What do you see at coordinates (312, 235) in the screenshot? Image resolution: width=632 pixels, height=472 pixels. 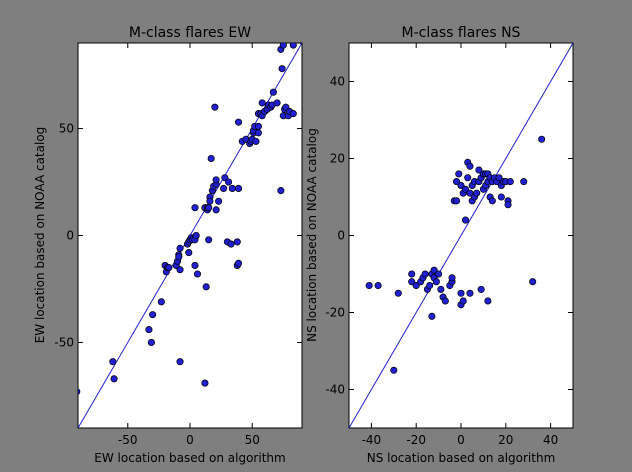 I see `ns-y-axis-label: NS location based on NOAA catalog` at bounding box center [312, 235].